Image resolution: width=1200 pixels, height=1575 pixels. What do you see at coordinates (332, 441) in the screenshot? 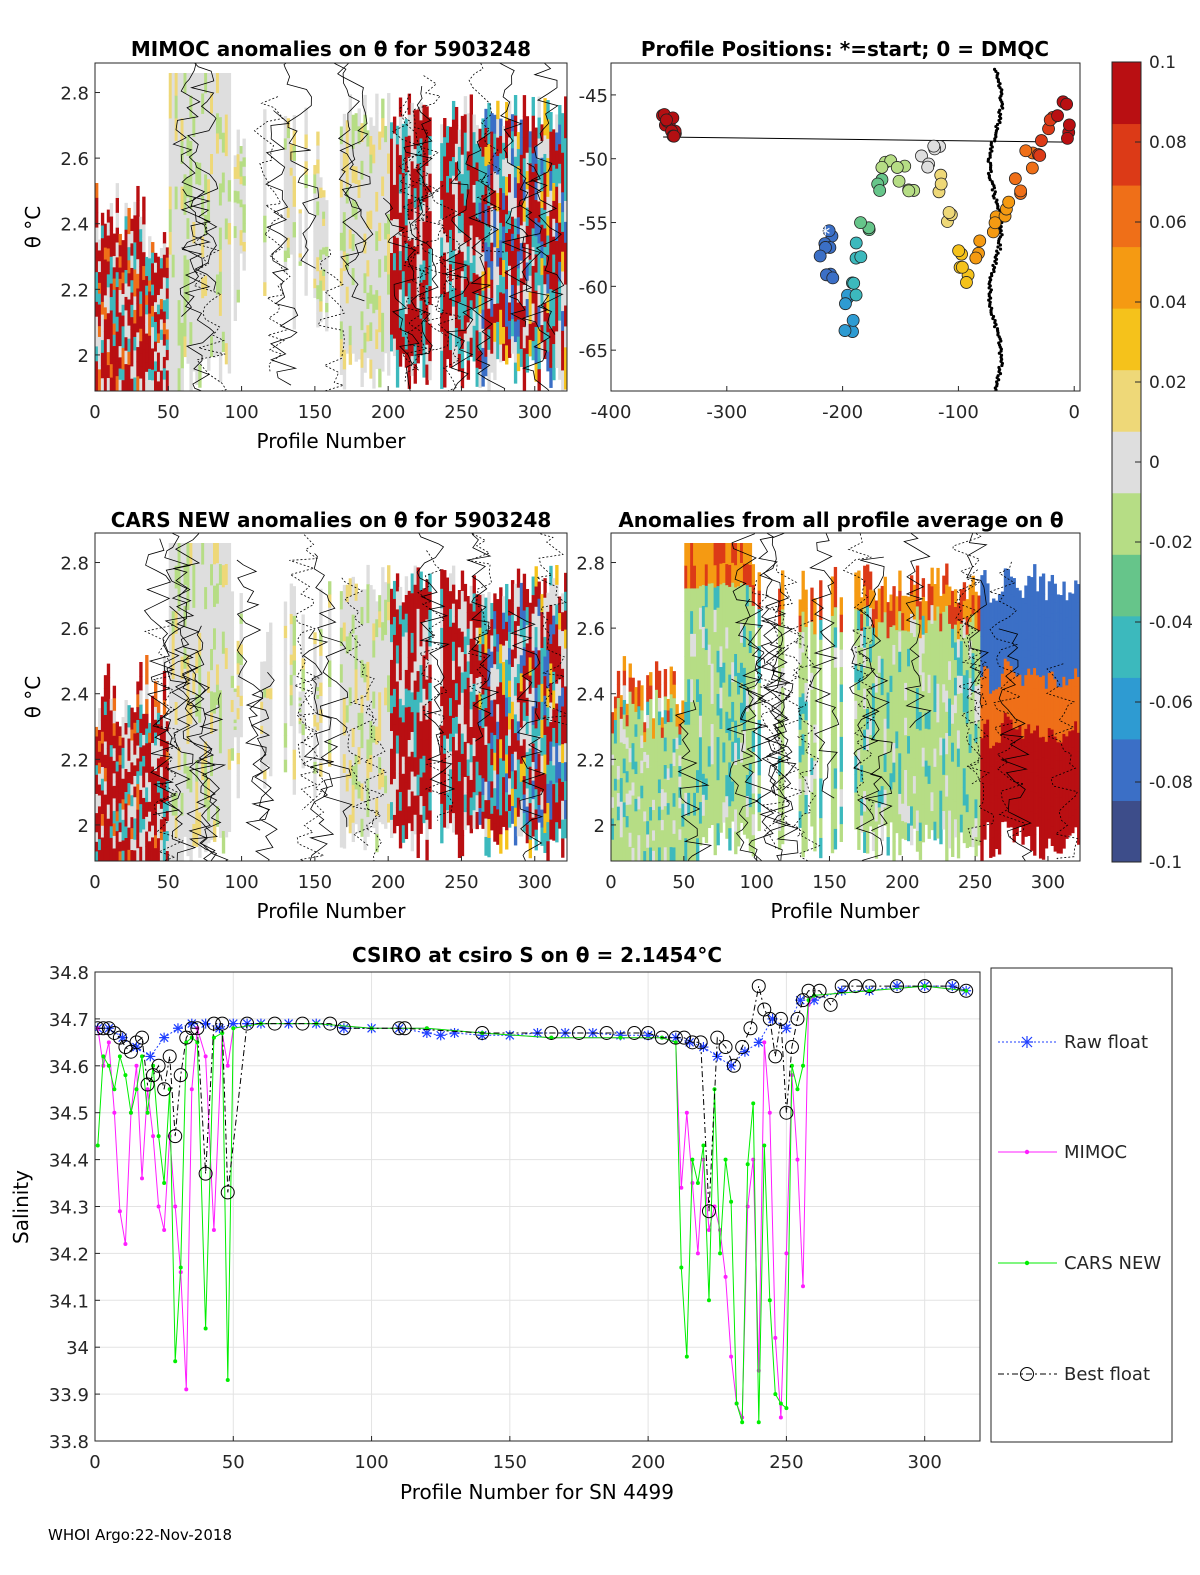
I see `mimoc-xlabel: Profile Number` at bounding box center [332, 441].